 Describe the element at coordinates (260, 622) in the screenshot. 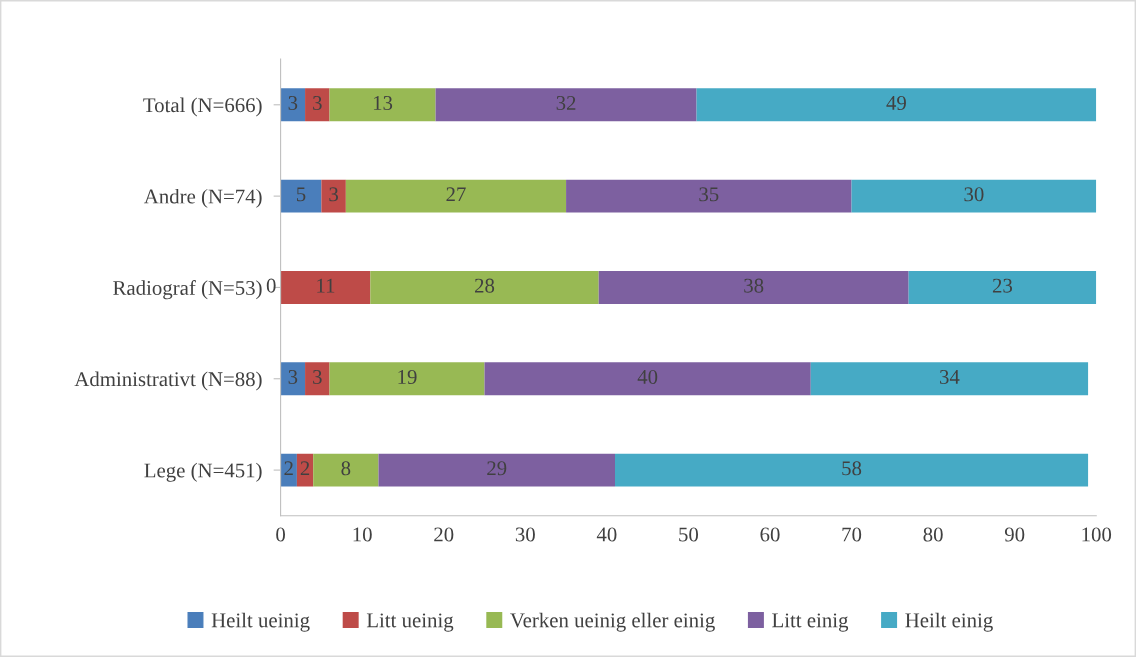

I see `legend-label: Heilt ueinig` at that location.